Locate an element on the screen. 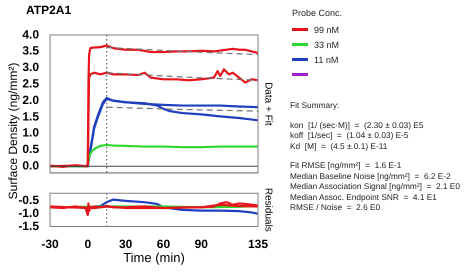 The image size is (475, 272). legend-label: 11 nM is located at coordinates (326, 59).